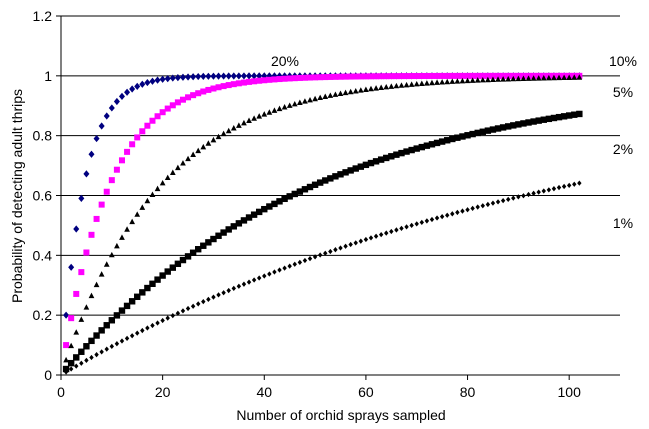 The width and height of the screenshot is (649, 429). What do you see at coordinates (43, 16) in the screenshot?
I see `y-tick-label: 1.2` at bounding box center [43, 16].